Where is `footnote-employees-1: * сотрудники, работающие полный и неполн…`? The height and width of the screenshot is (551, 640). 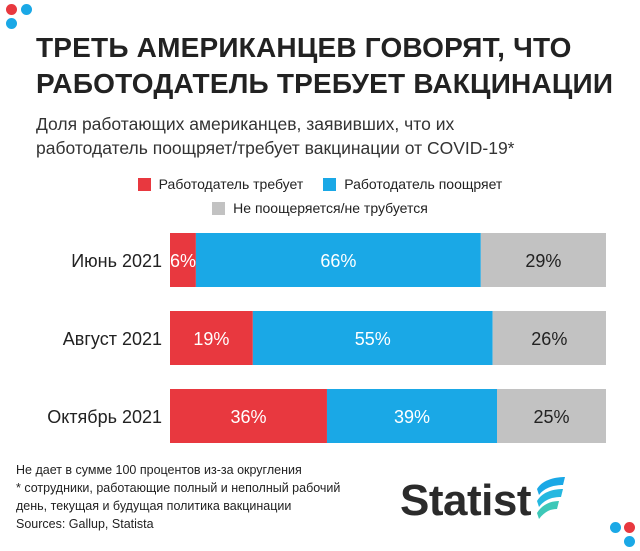 footnote-employees-1: * сотрудники, работающие полный и неполн… is located at coordinates (178, 488).